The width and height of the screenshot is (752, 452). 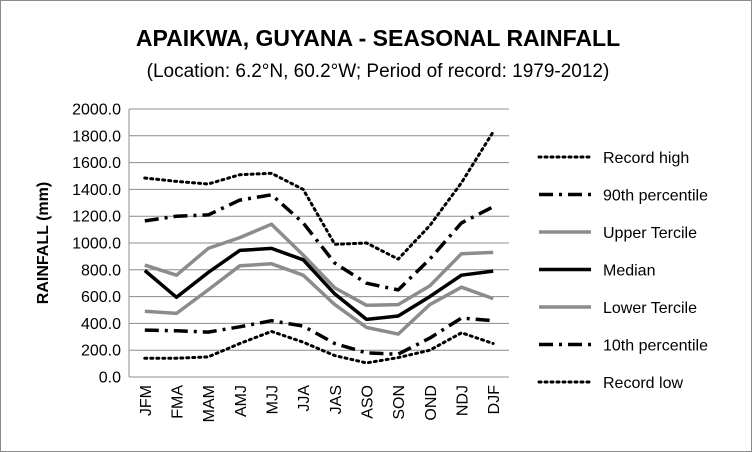 What do you see at coordinates (304, 398) in the screenshot?
I see `x-tick-label: JJA` at bounding box center [304, 398].